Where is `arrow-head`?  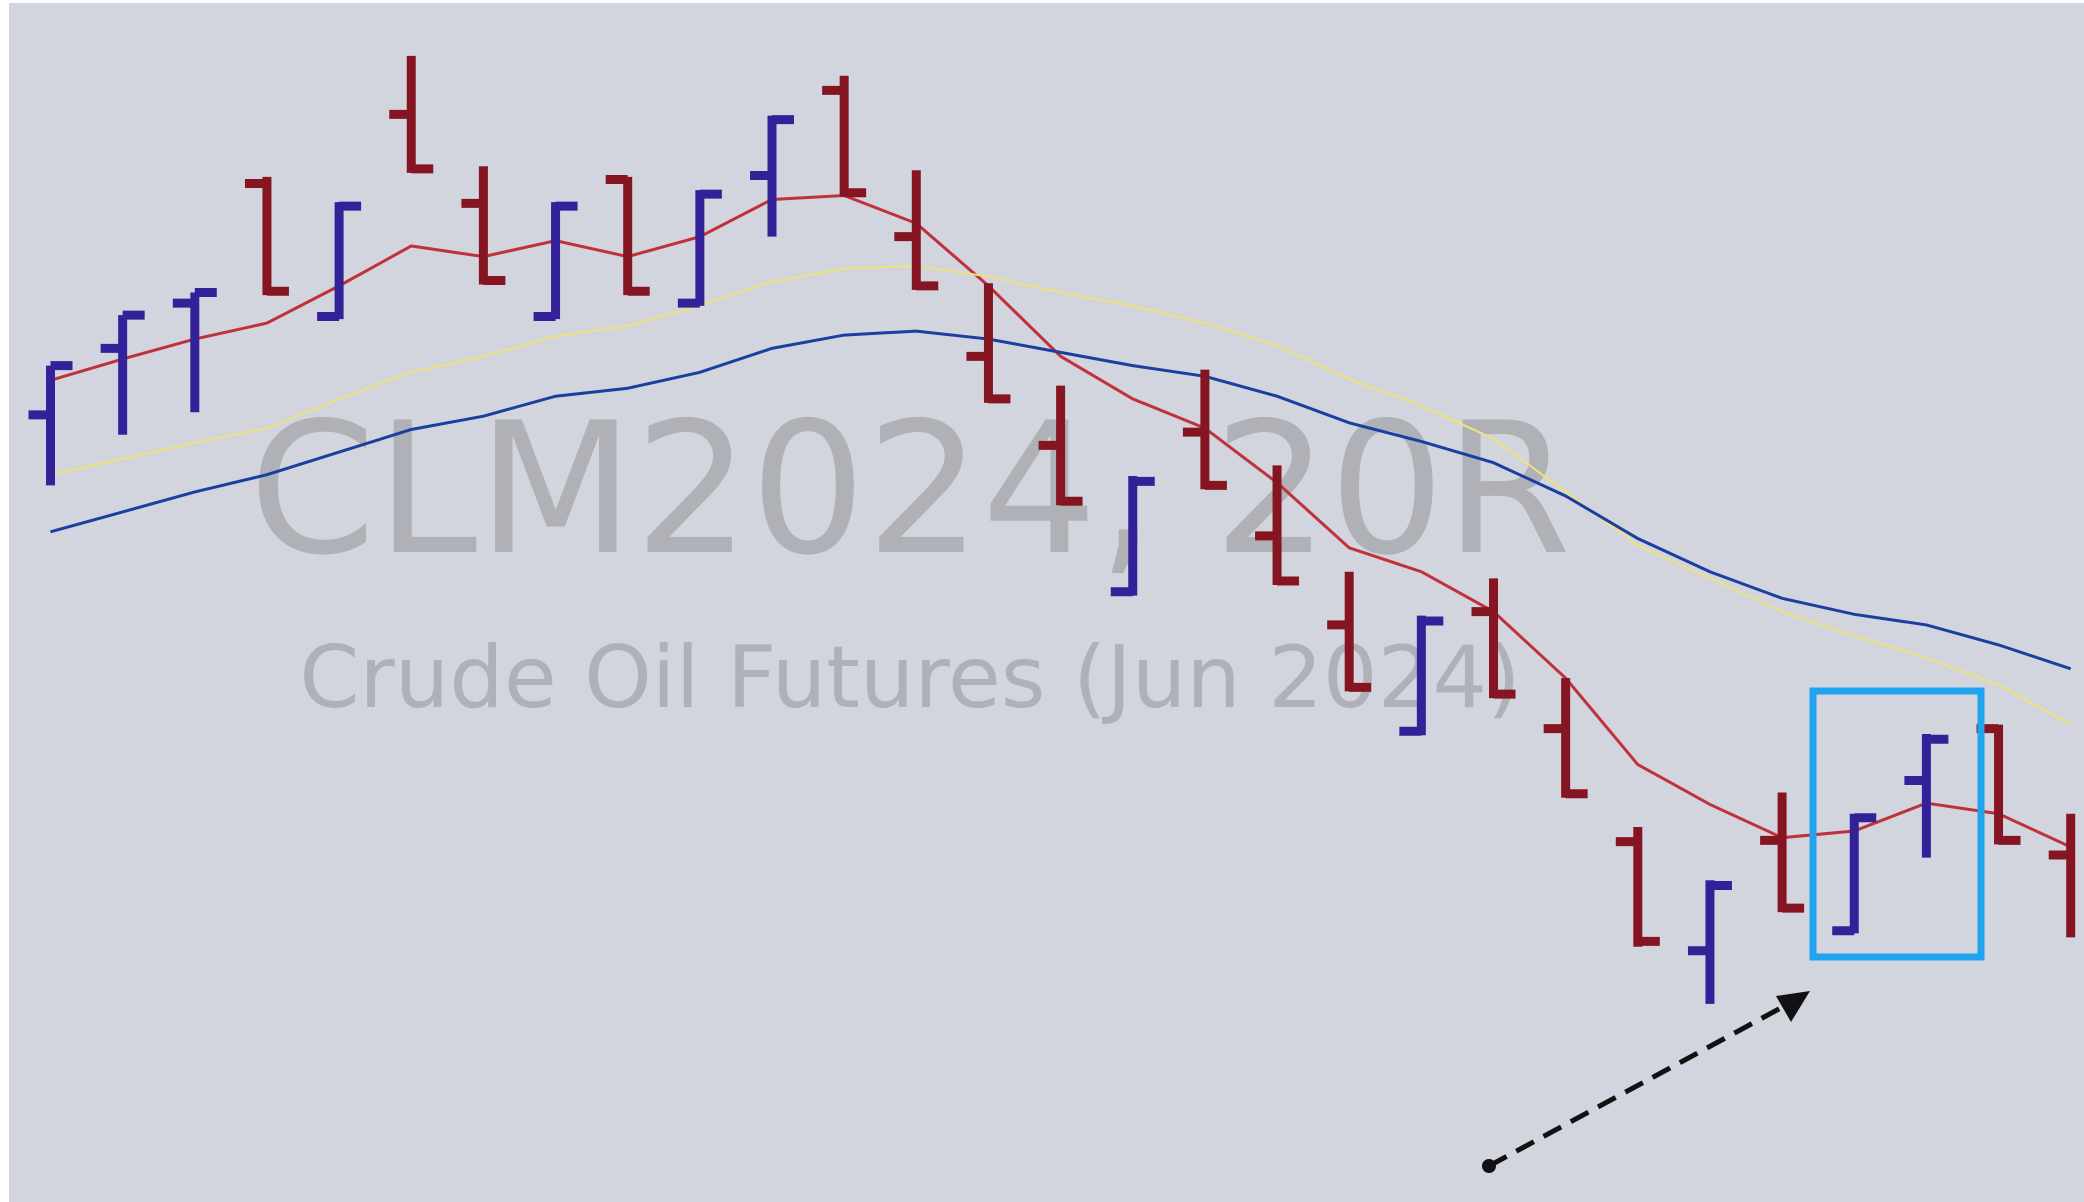 arrow-head is located at coordinates (1793, 1006).